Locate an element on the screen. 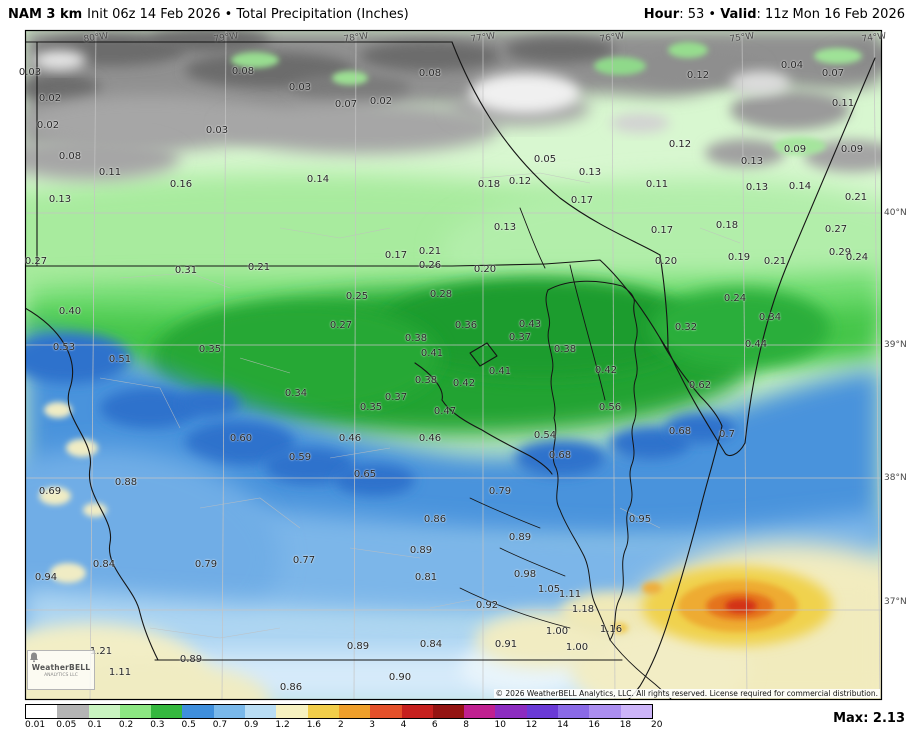 The height and width of the screenshot is (750, 913). colorbar-tick-label: 8 is located at coordinates (466, 725).